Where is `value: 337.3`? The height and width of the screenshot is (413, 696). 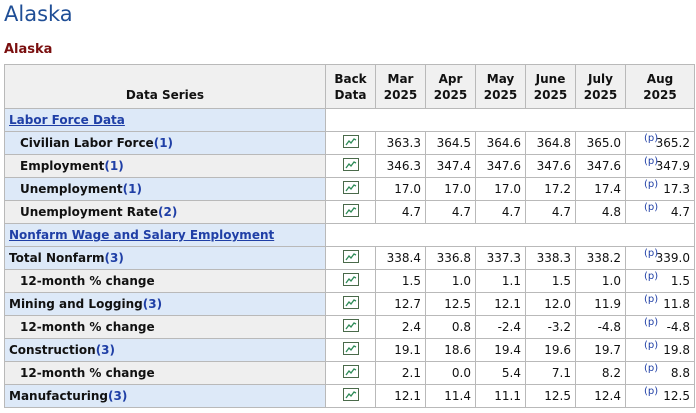 value: 337.3 is located at coordinates (503, 258).